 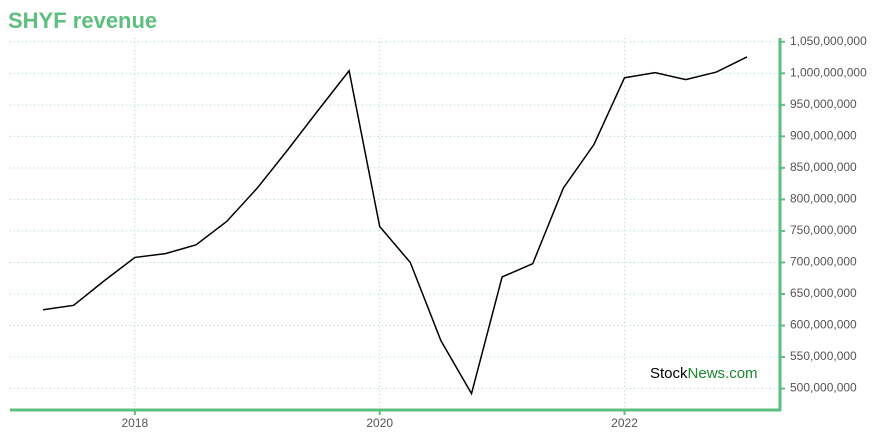 What do you see at coordinates (624, 423) in the screenshot?
I see `x-tick-label: 2022` at bounding box center [624, 423].